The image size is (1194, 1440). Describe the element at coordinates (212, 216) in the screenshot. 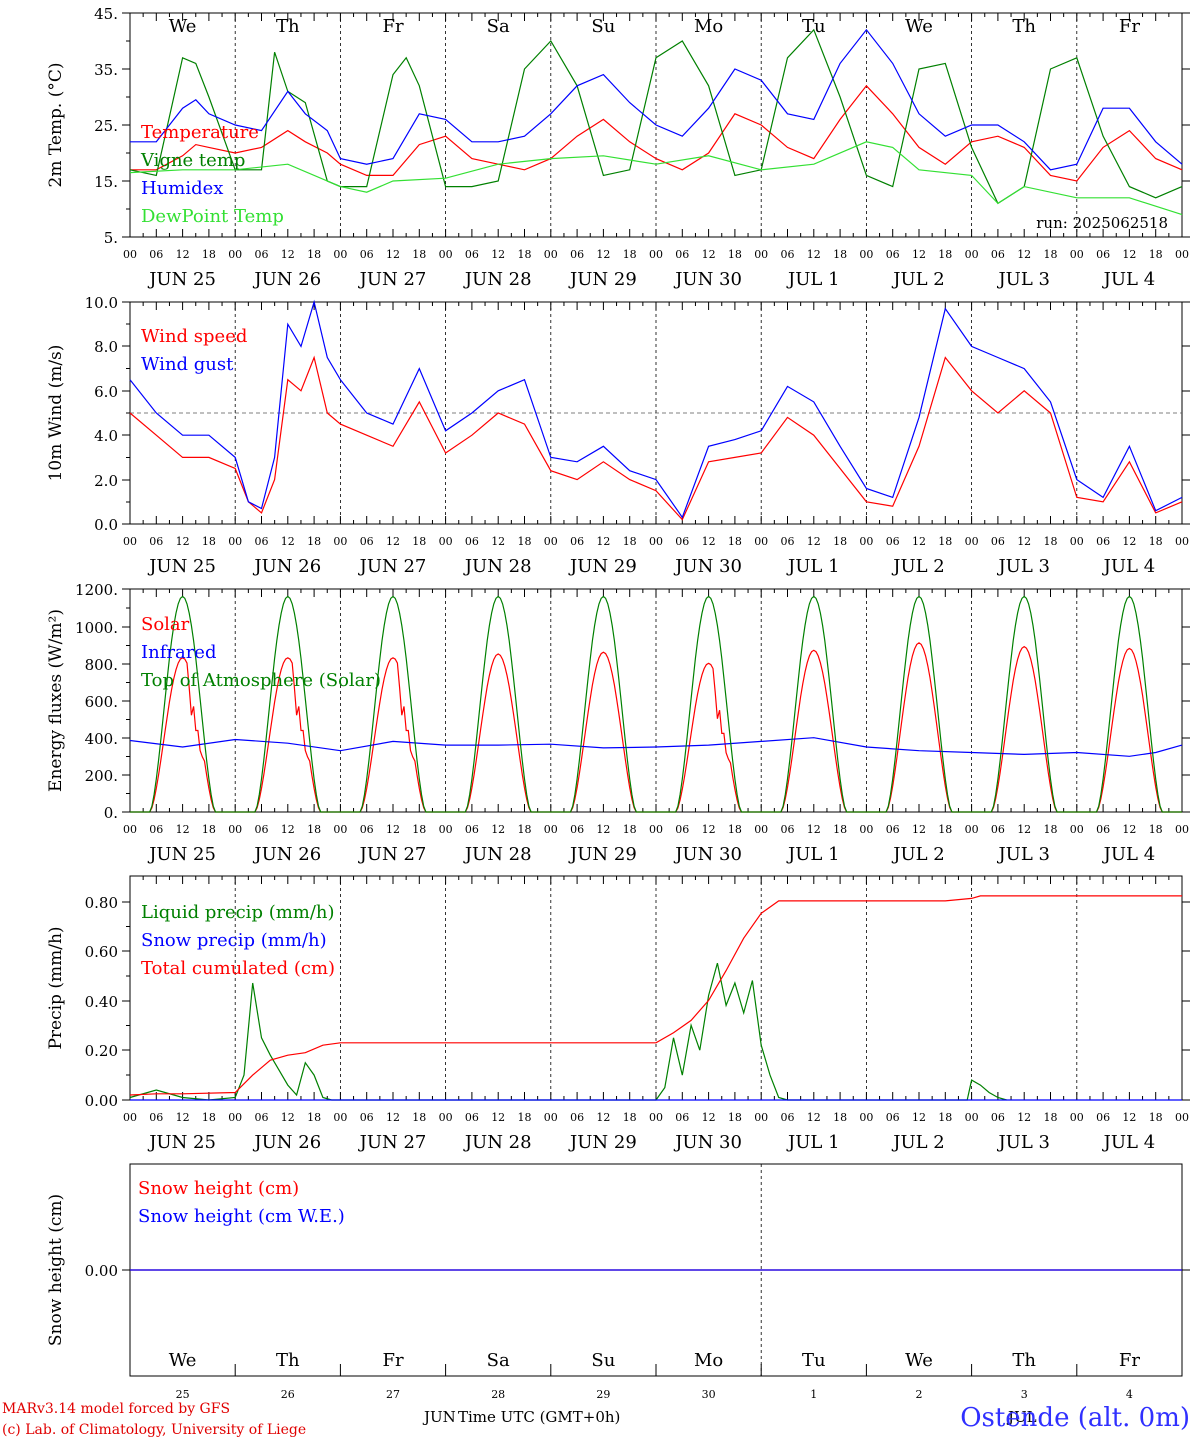

I see `legend-entry: DewPoint Temp` at that location.